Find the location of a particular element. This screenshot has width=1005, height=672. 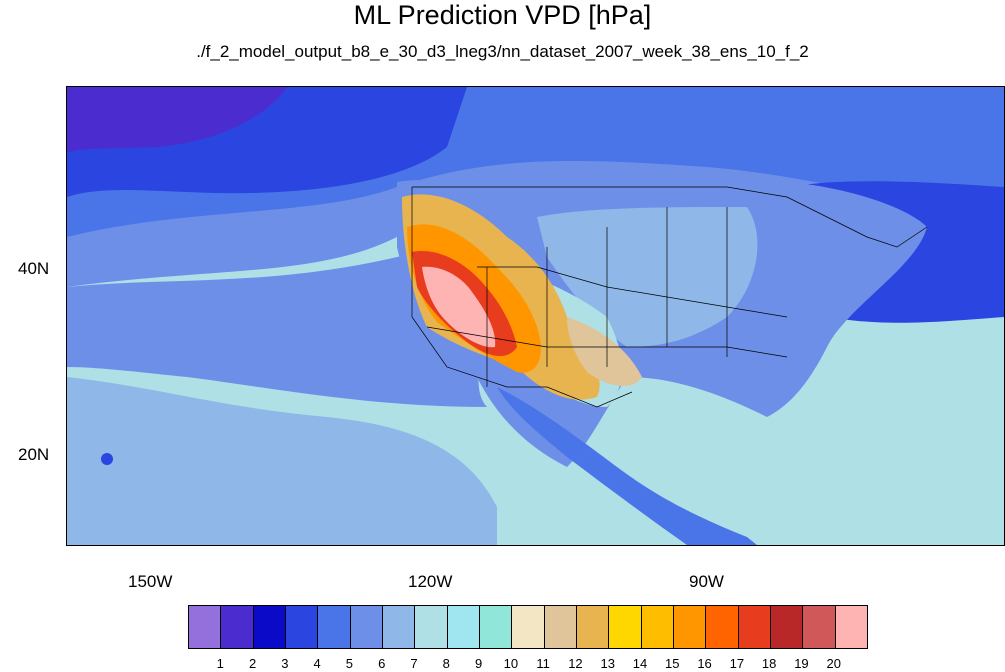

lat-label-40n: 40N is located at coordinates (34, 268).